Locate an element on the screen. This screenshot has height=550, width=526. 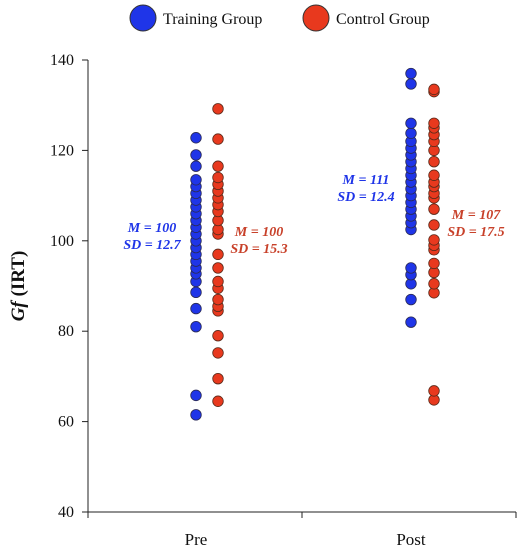
y-axis-title: Gf (IRT) is located at coordinates (18, 286).